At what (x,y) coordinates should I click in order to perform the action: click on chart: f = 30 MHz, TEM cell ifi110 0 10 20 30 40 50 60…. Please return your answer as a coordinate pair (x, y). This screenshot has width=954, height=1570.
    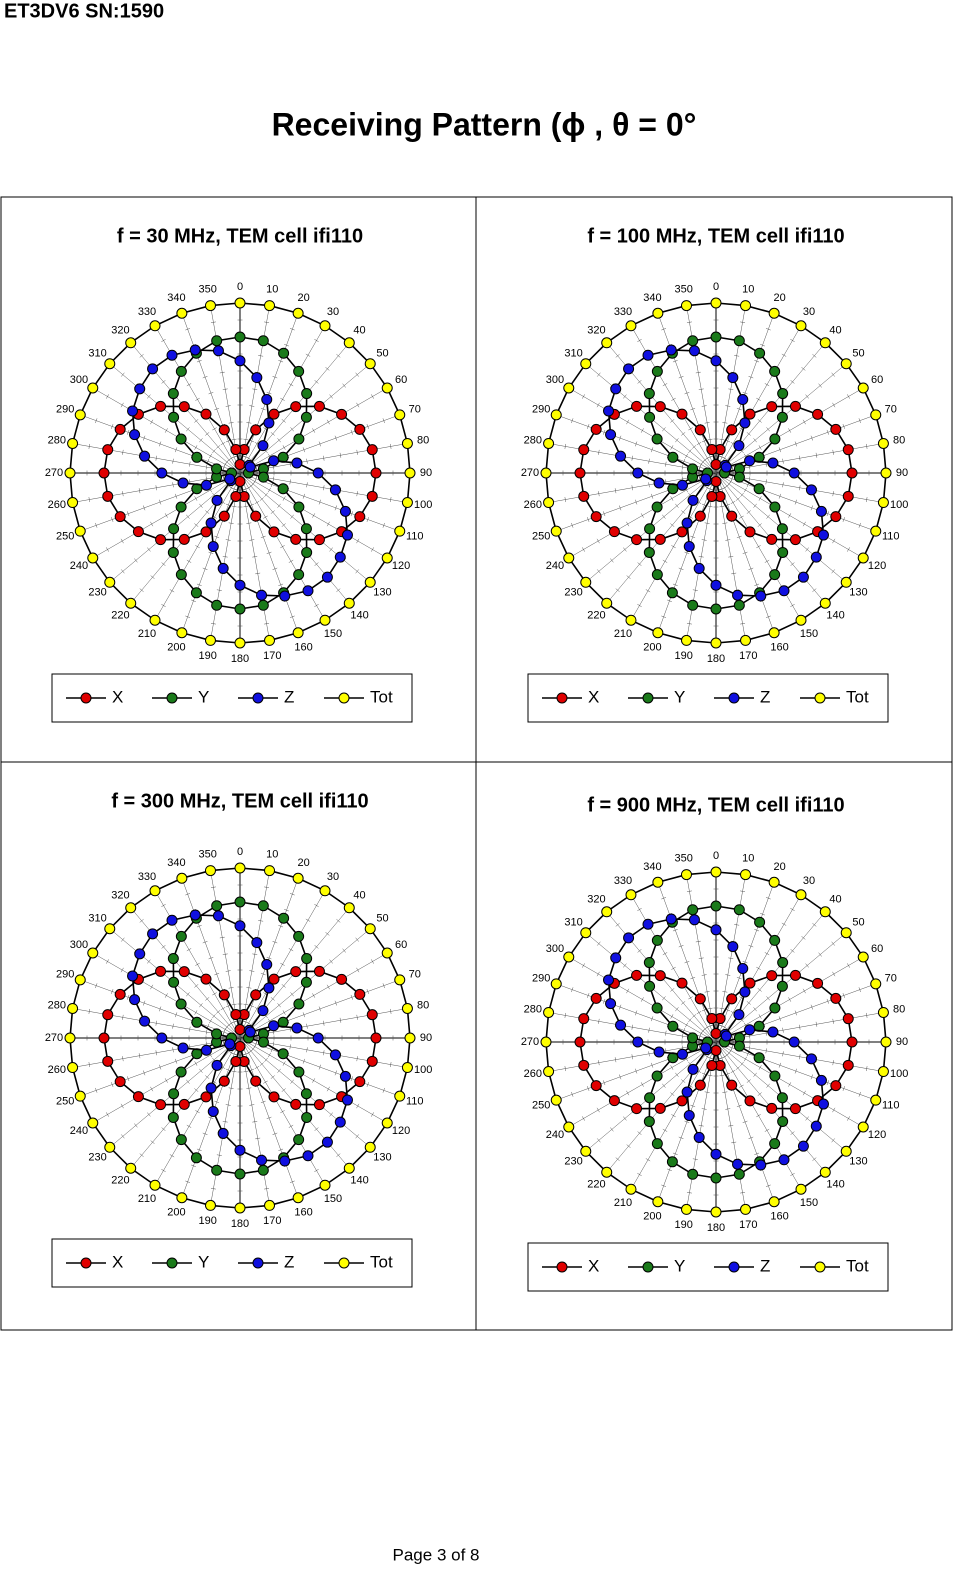
    Looking at the image, I should click on (238, 474).